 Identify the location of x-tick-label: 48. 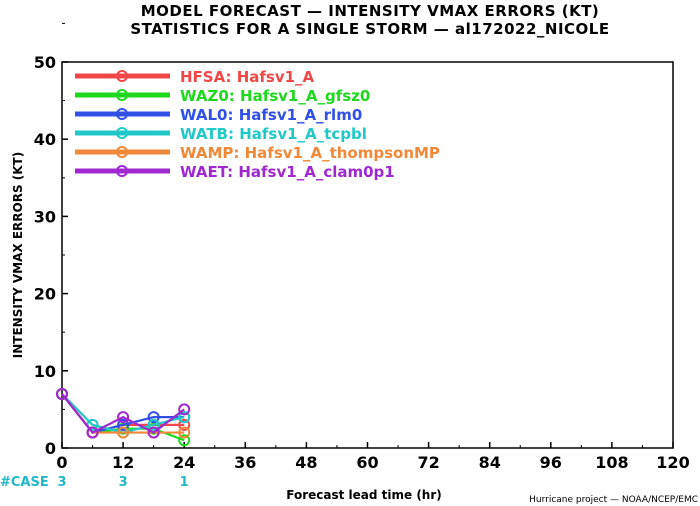
(306, 462).